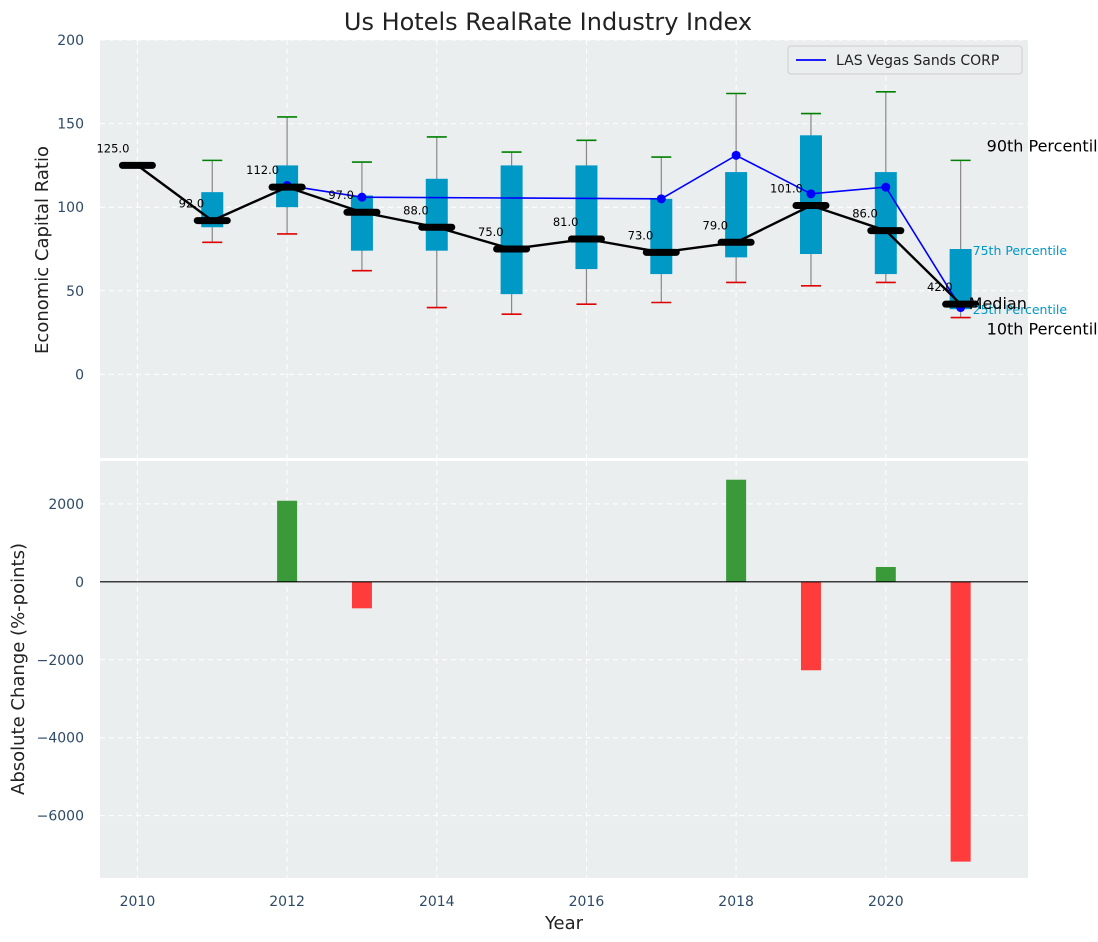 The image size is (1098, 942). I want to click on median-value-label: 88.0, so click(416, 210).